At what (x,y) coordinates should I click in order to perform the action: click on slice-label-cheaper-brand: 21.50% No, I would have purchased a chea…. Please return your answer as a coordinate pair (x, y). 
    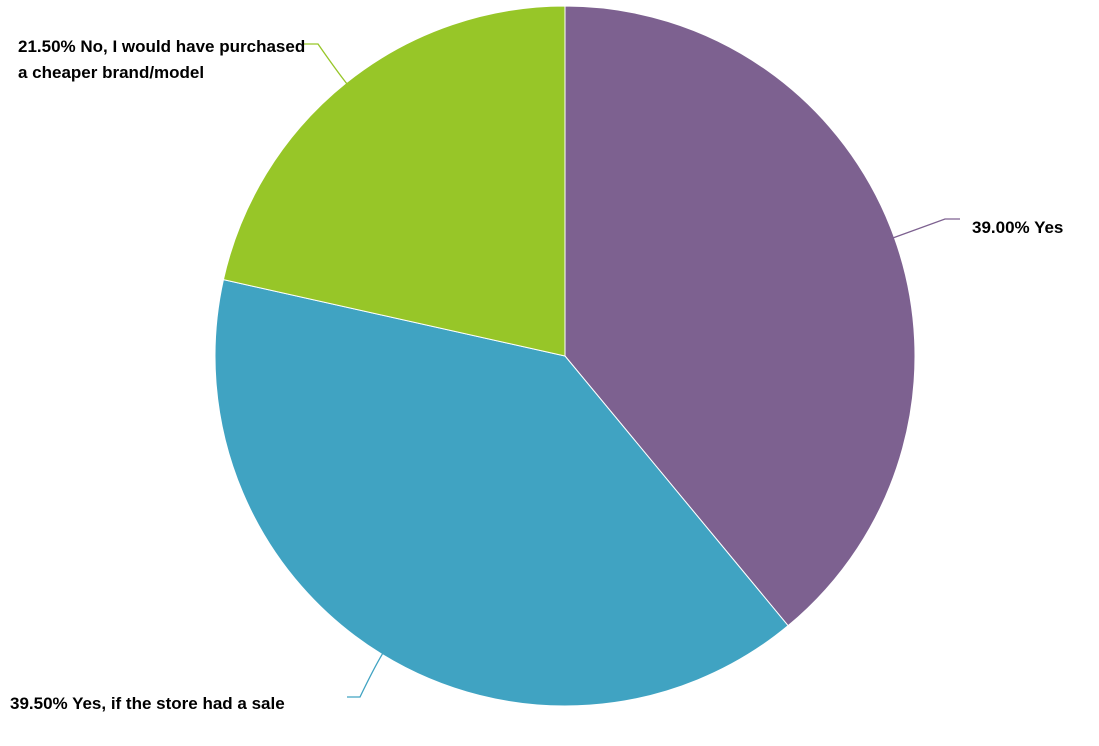
    Looking at the image, I should click on (162, 59).